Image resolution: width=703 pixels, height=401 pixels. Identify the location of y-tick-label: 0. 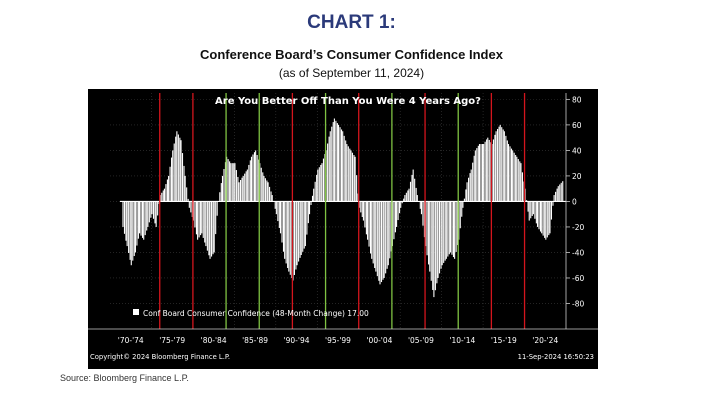
(574, 201).